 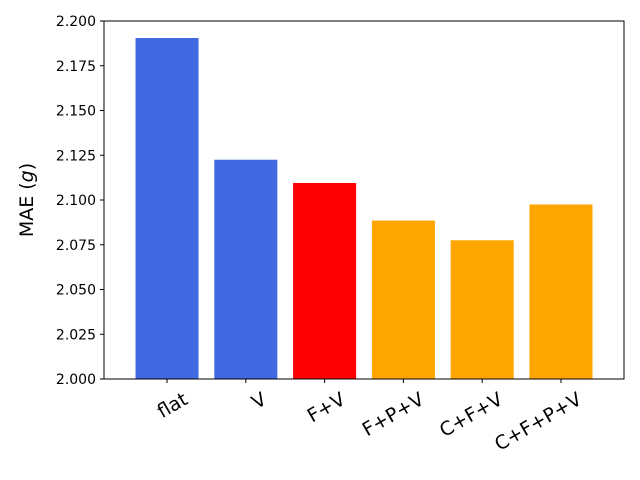 I want to click on bar-v, so click(x=246, y=269).